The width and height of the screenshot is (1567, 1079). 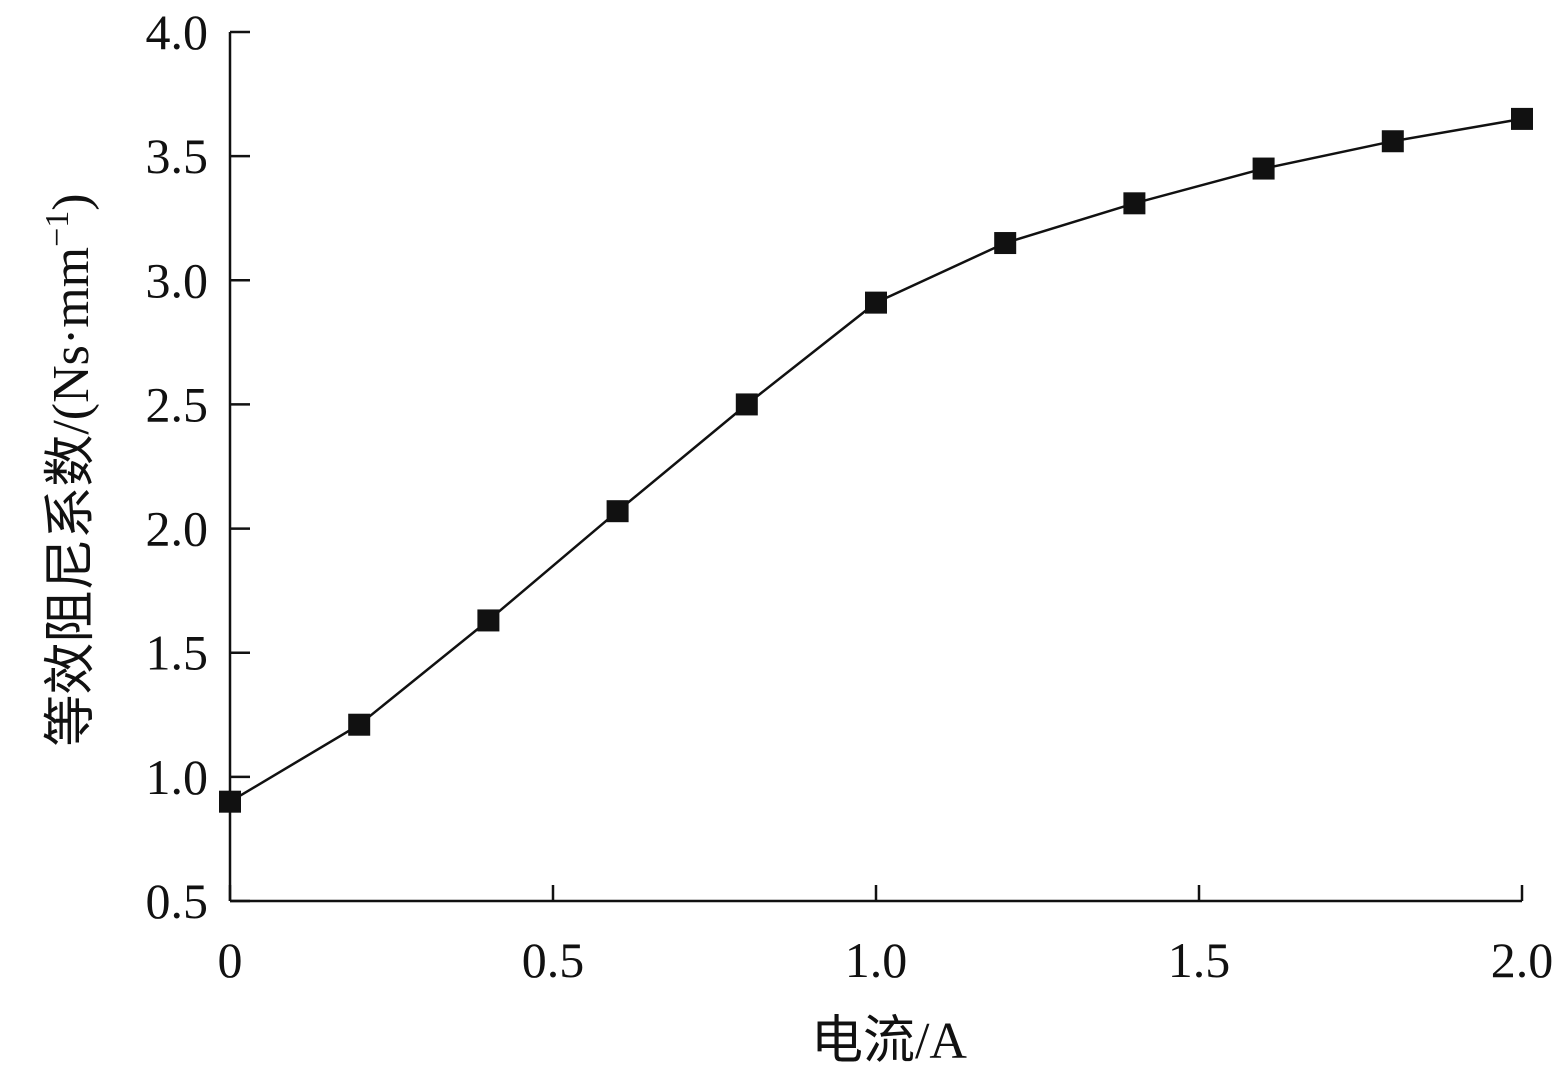 What do you see at coordinates (177, 777) in the screenshot?
I see `y-tick-label: 1.0` at bounding box center [177, 777].